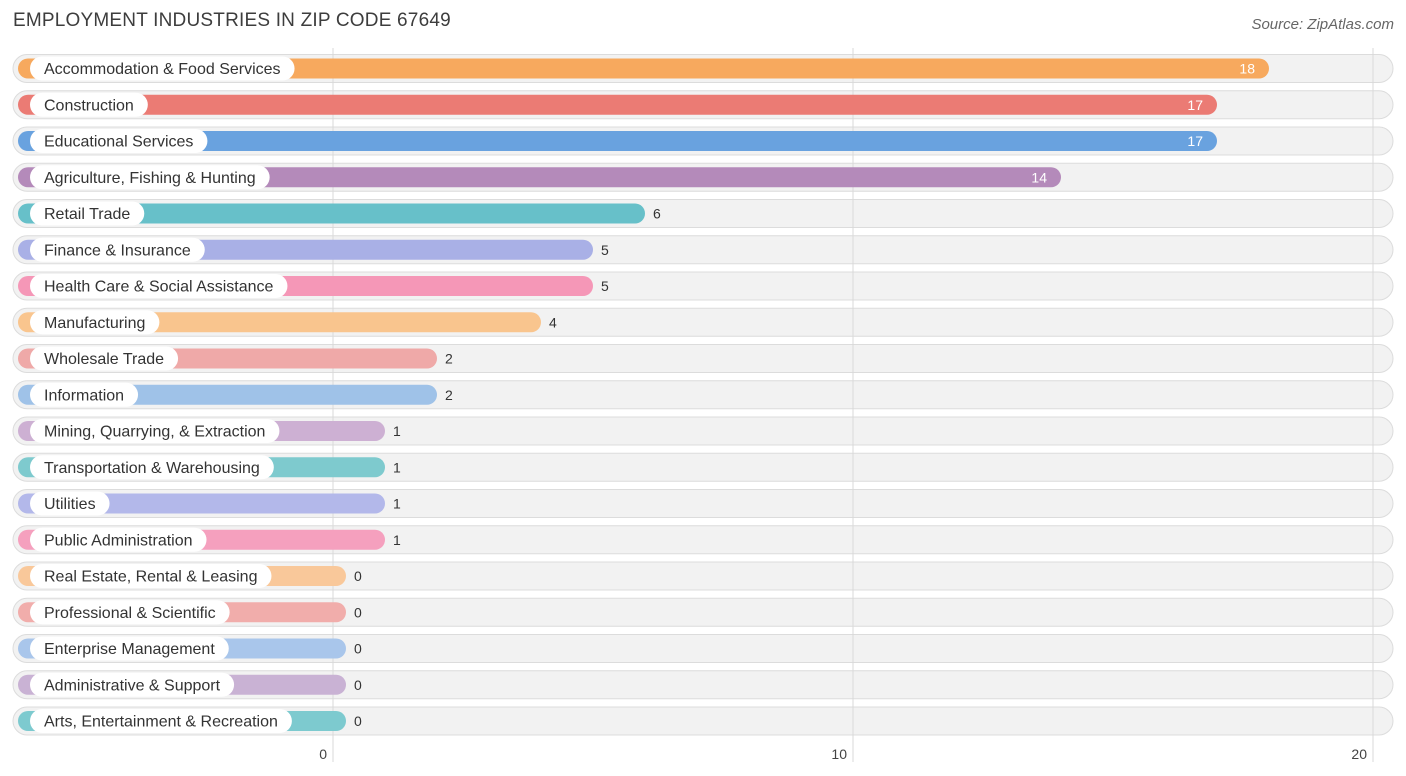 The width and height of the screenshot is (1406, 776). I want to click on value-label: 6, so click(657, 214).